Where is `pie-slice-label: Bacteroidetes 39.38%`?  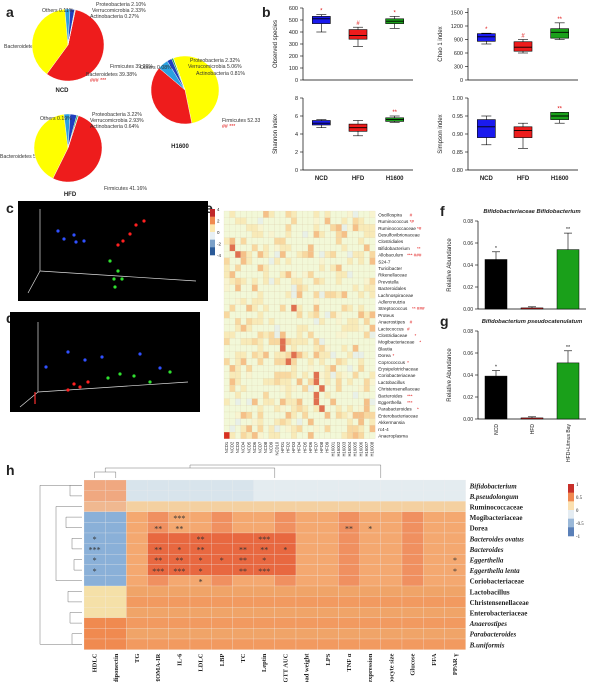 pie-slice-label: Bacteroidetes 39.38% is located at coordinates (111, 75).